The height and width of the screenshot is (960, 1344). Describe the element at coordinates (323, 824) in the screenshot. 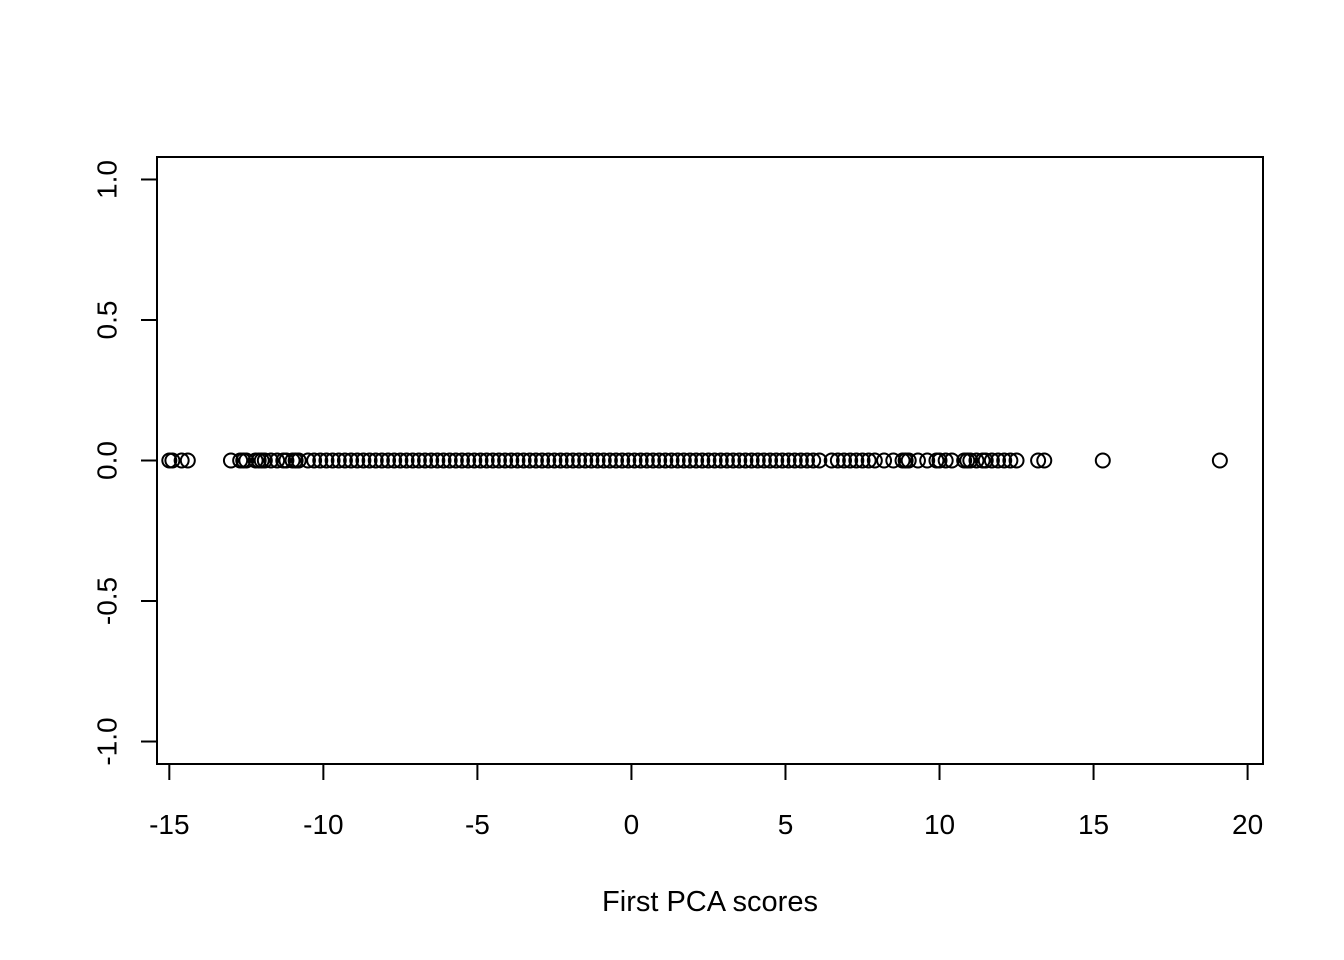

I see `x-tick-label: -10` at that location.